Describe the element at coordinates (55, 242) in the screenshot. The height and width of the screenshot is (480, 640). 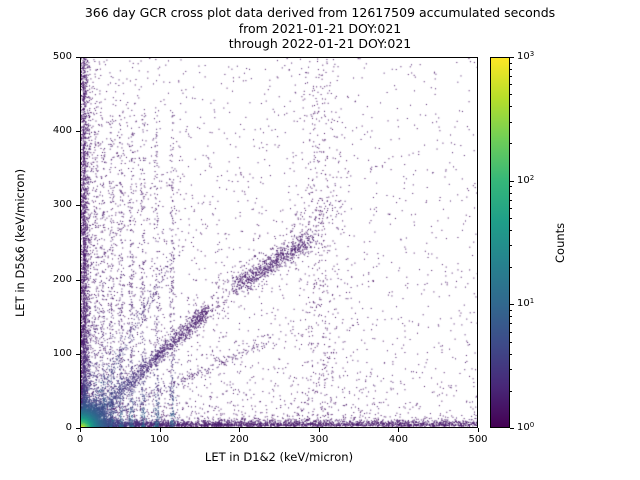
I see `y-axis-tick-labels: 0 100 200 300 400 500` at that location.